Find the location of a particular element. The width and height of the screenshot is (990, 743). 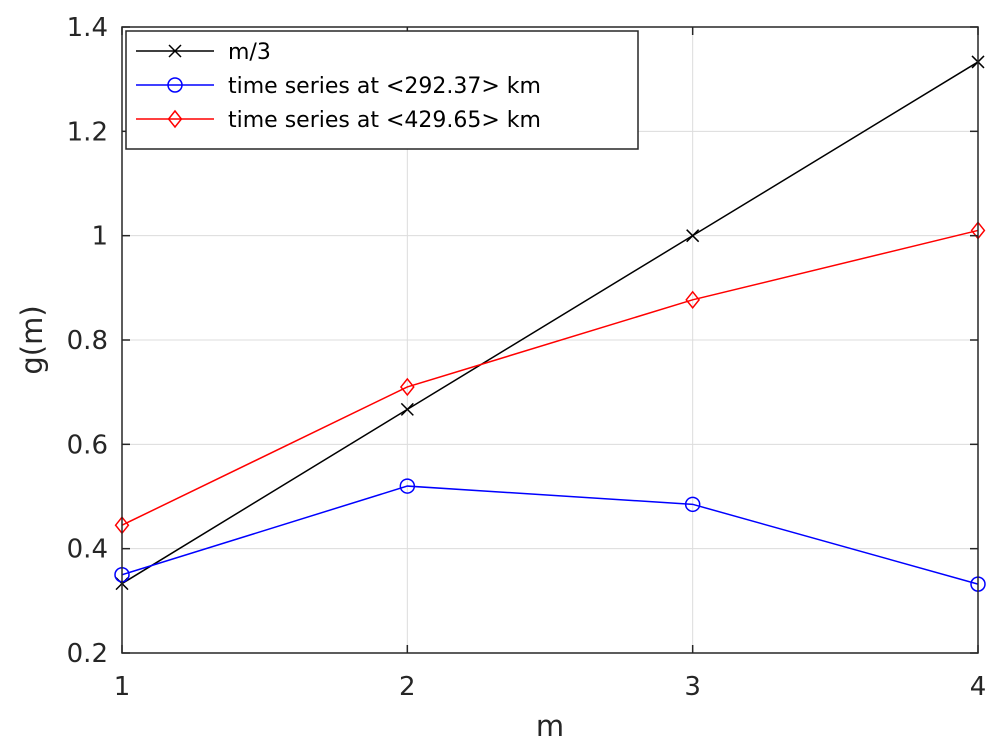

x-tick-label: 3 is located at coordinates (692, 687).